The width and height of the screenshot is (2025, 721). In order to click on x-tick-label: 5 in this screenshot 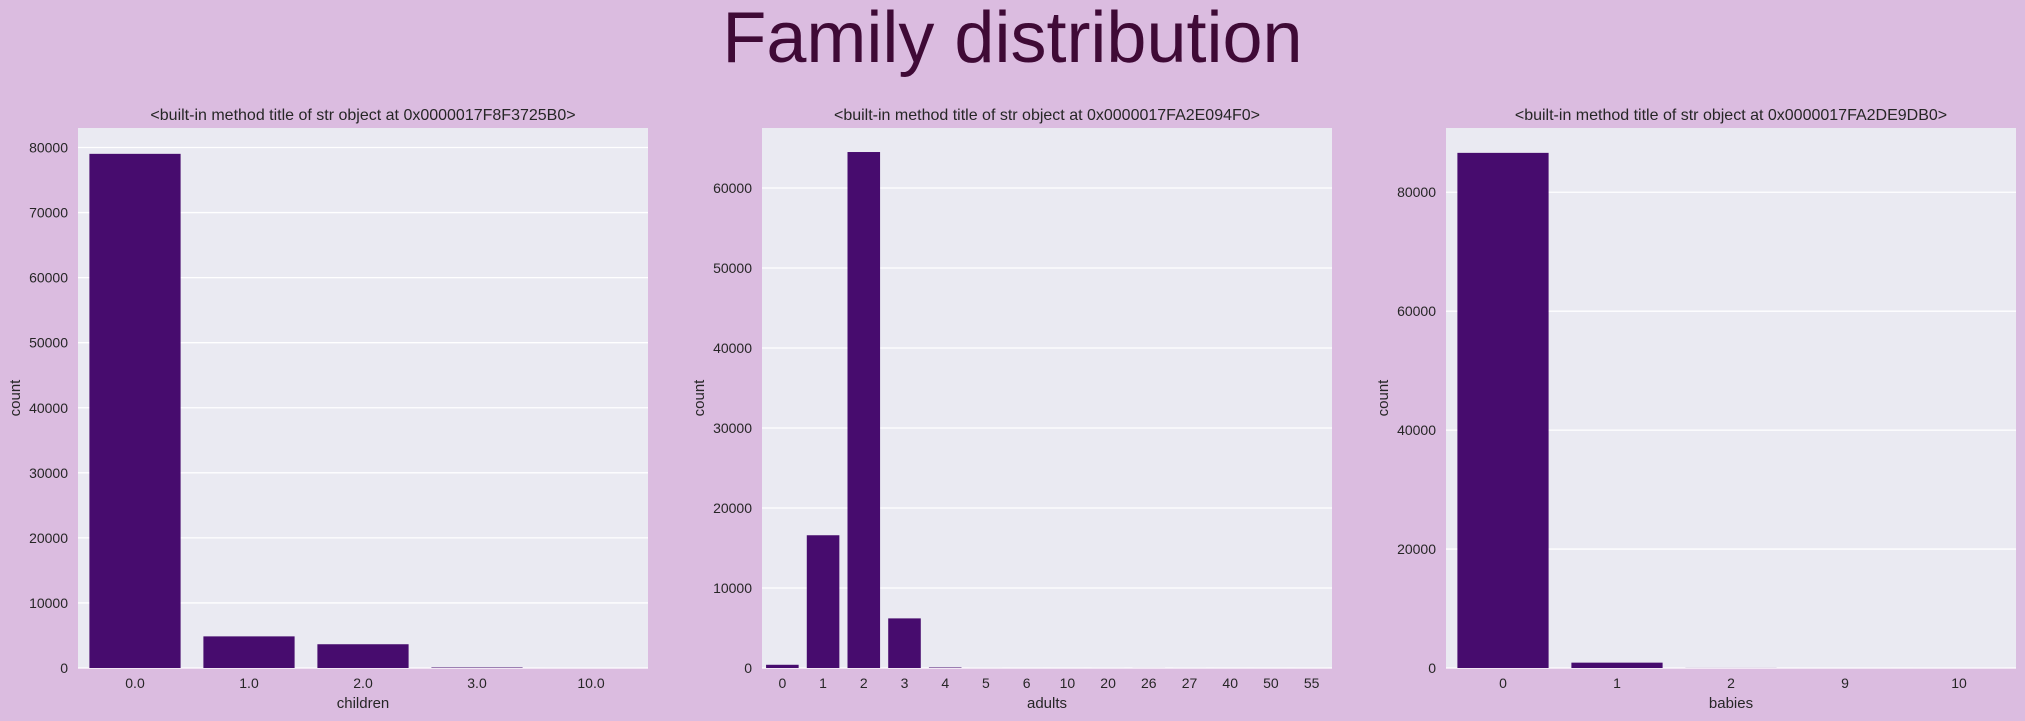, I will do `click(986, 683)`.